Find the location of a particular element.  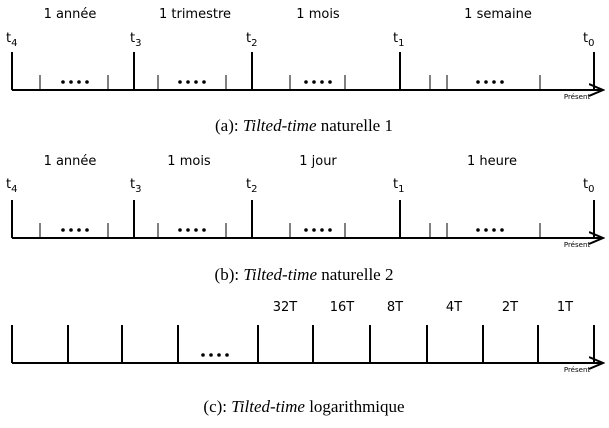

interval-label: 2T is located at coordinates (510, 307).